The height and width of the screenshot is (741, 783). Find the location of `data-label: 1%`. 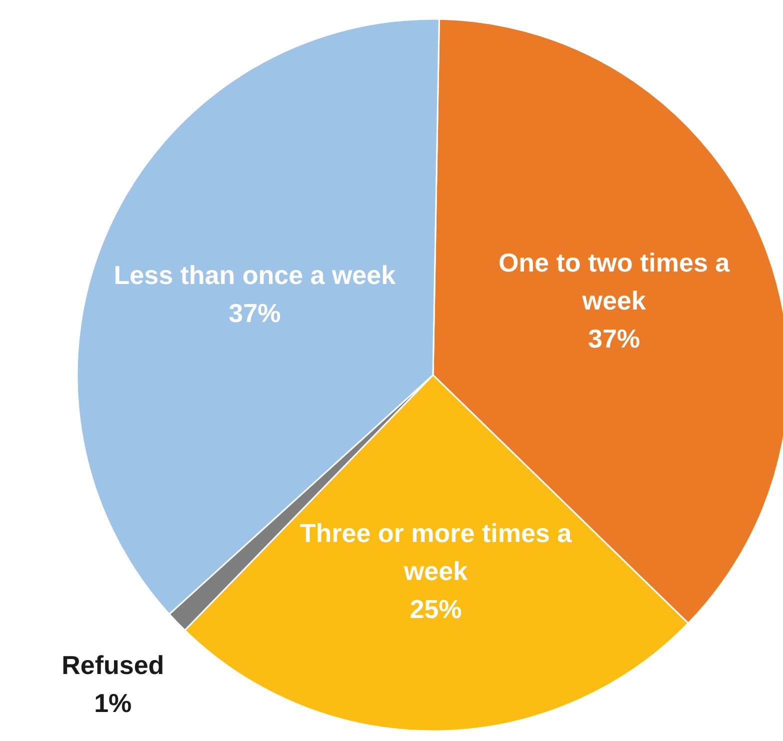

data-label: 1% is located at coordinates (113, 703).